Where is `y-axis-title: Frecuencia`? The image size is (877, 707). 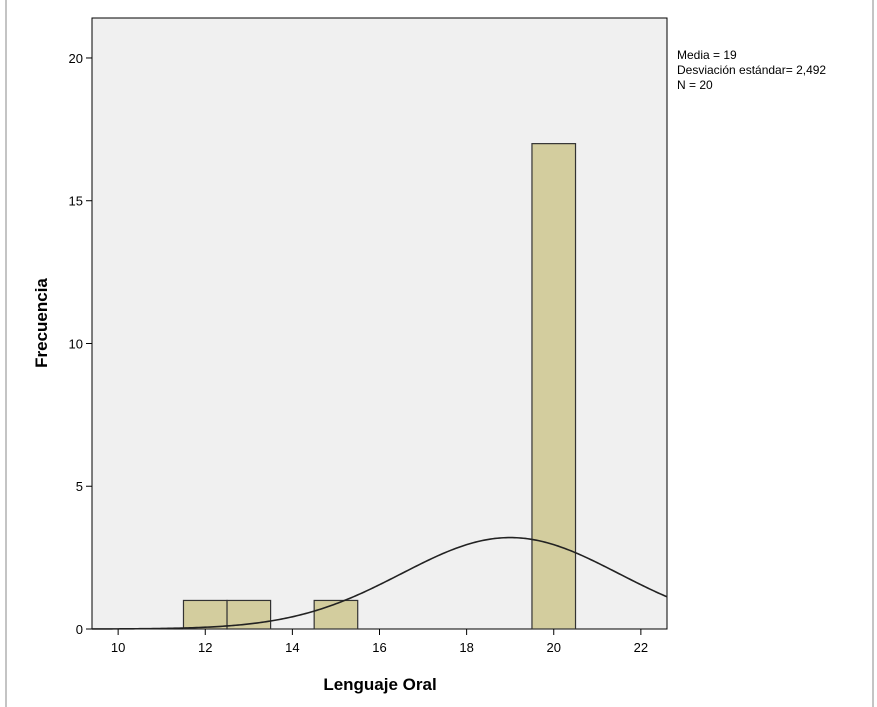 y-axis-title: Frecuencia is located at coordinates (41, 323).